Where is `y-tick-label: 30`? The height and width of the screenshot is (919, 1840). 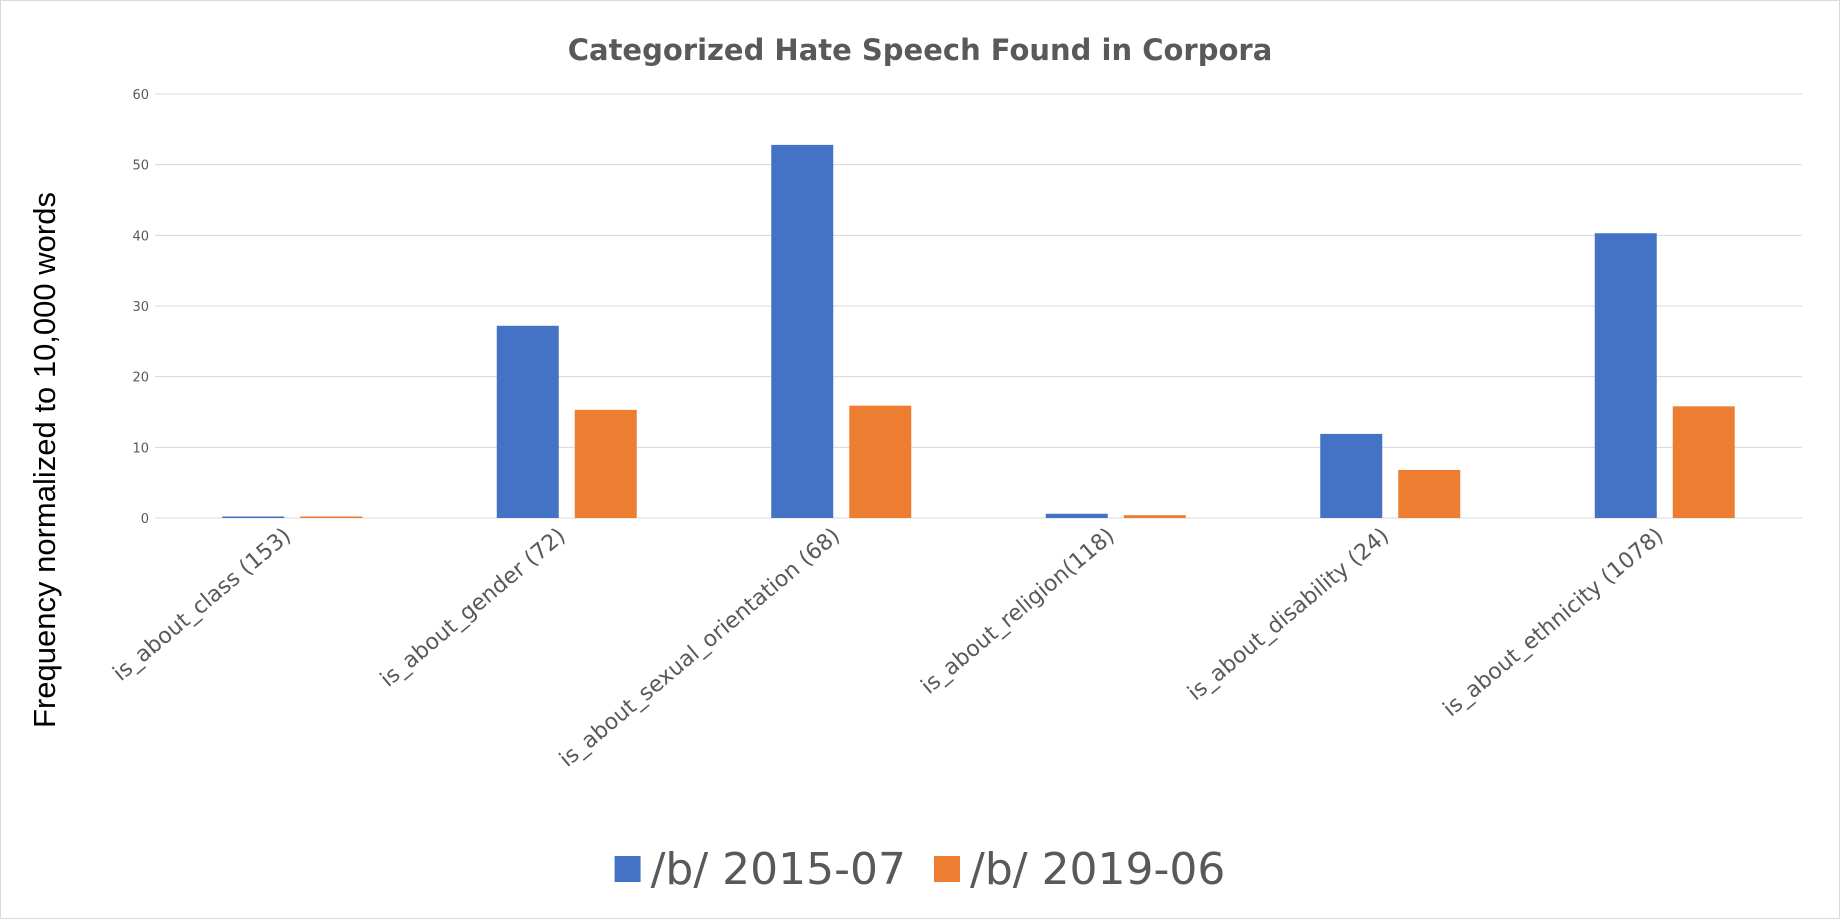
y-tick-label: 30 is located at coordinates (140, 307).